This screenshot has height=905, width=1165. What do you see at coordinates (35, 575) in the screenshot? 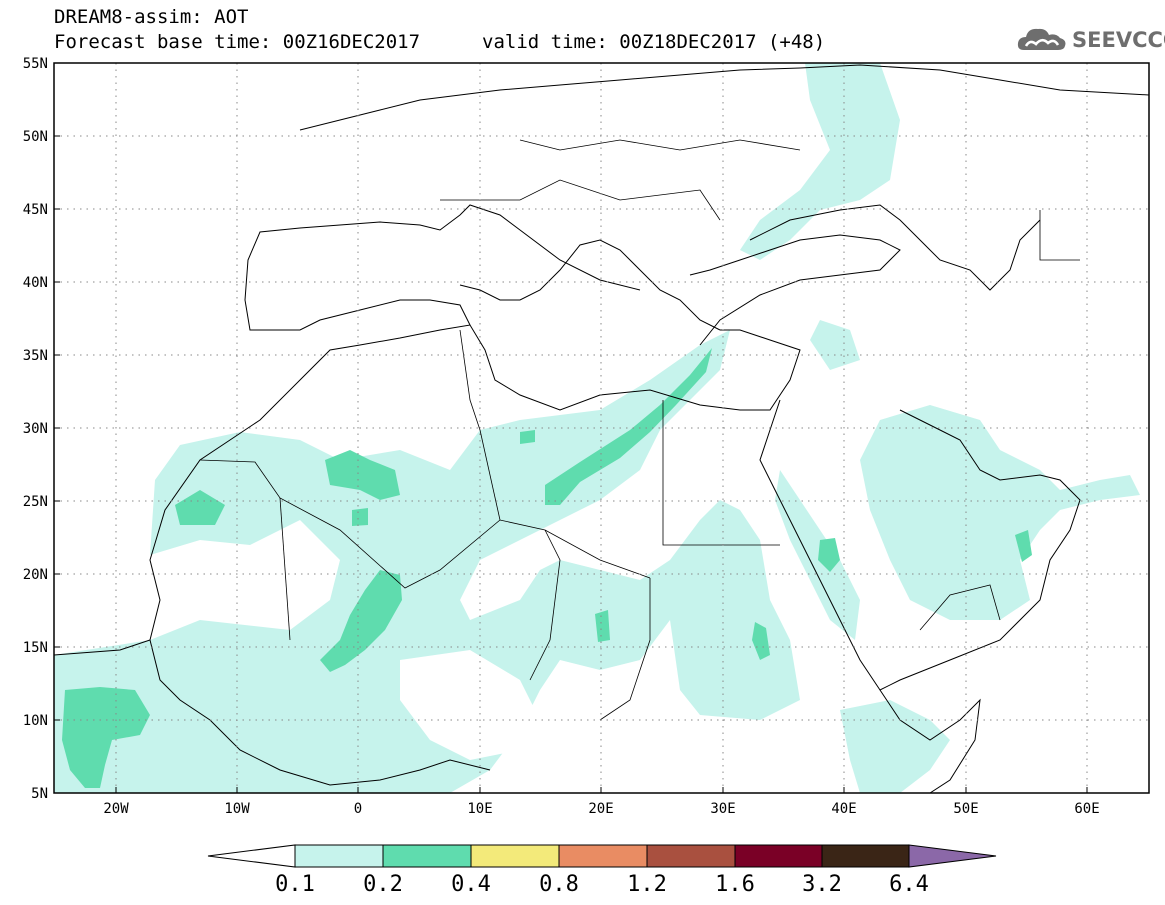
I see `lat-label: 20N` at bounding box center [35, 575].